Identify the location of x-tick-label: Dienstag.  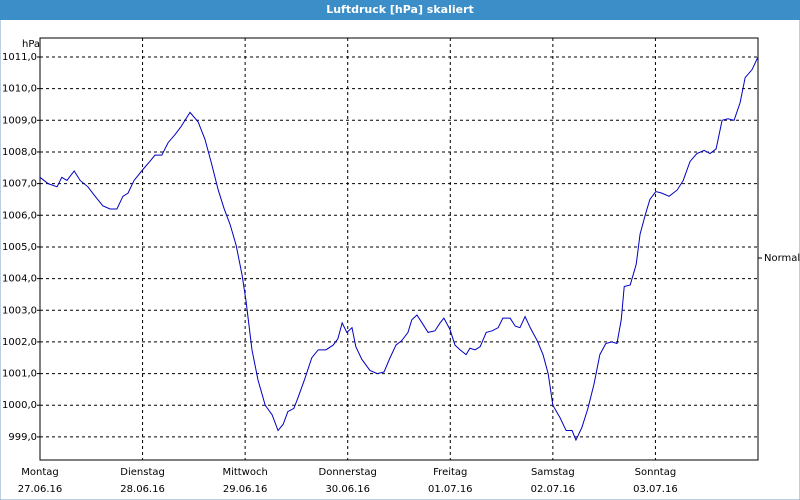
(142, 472).